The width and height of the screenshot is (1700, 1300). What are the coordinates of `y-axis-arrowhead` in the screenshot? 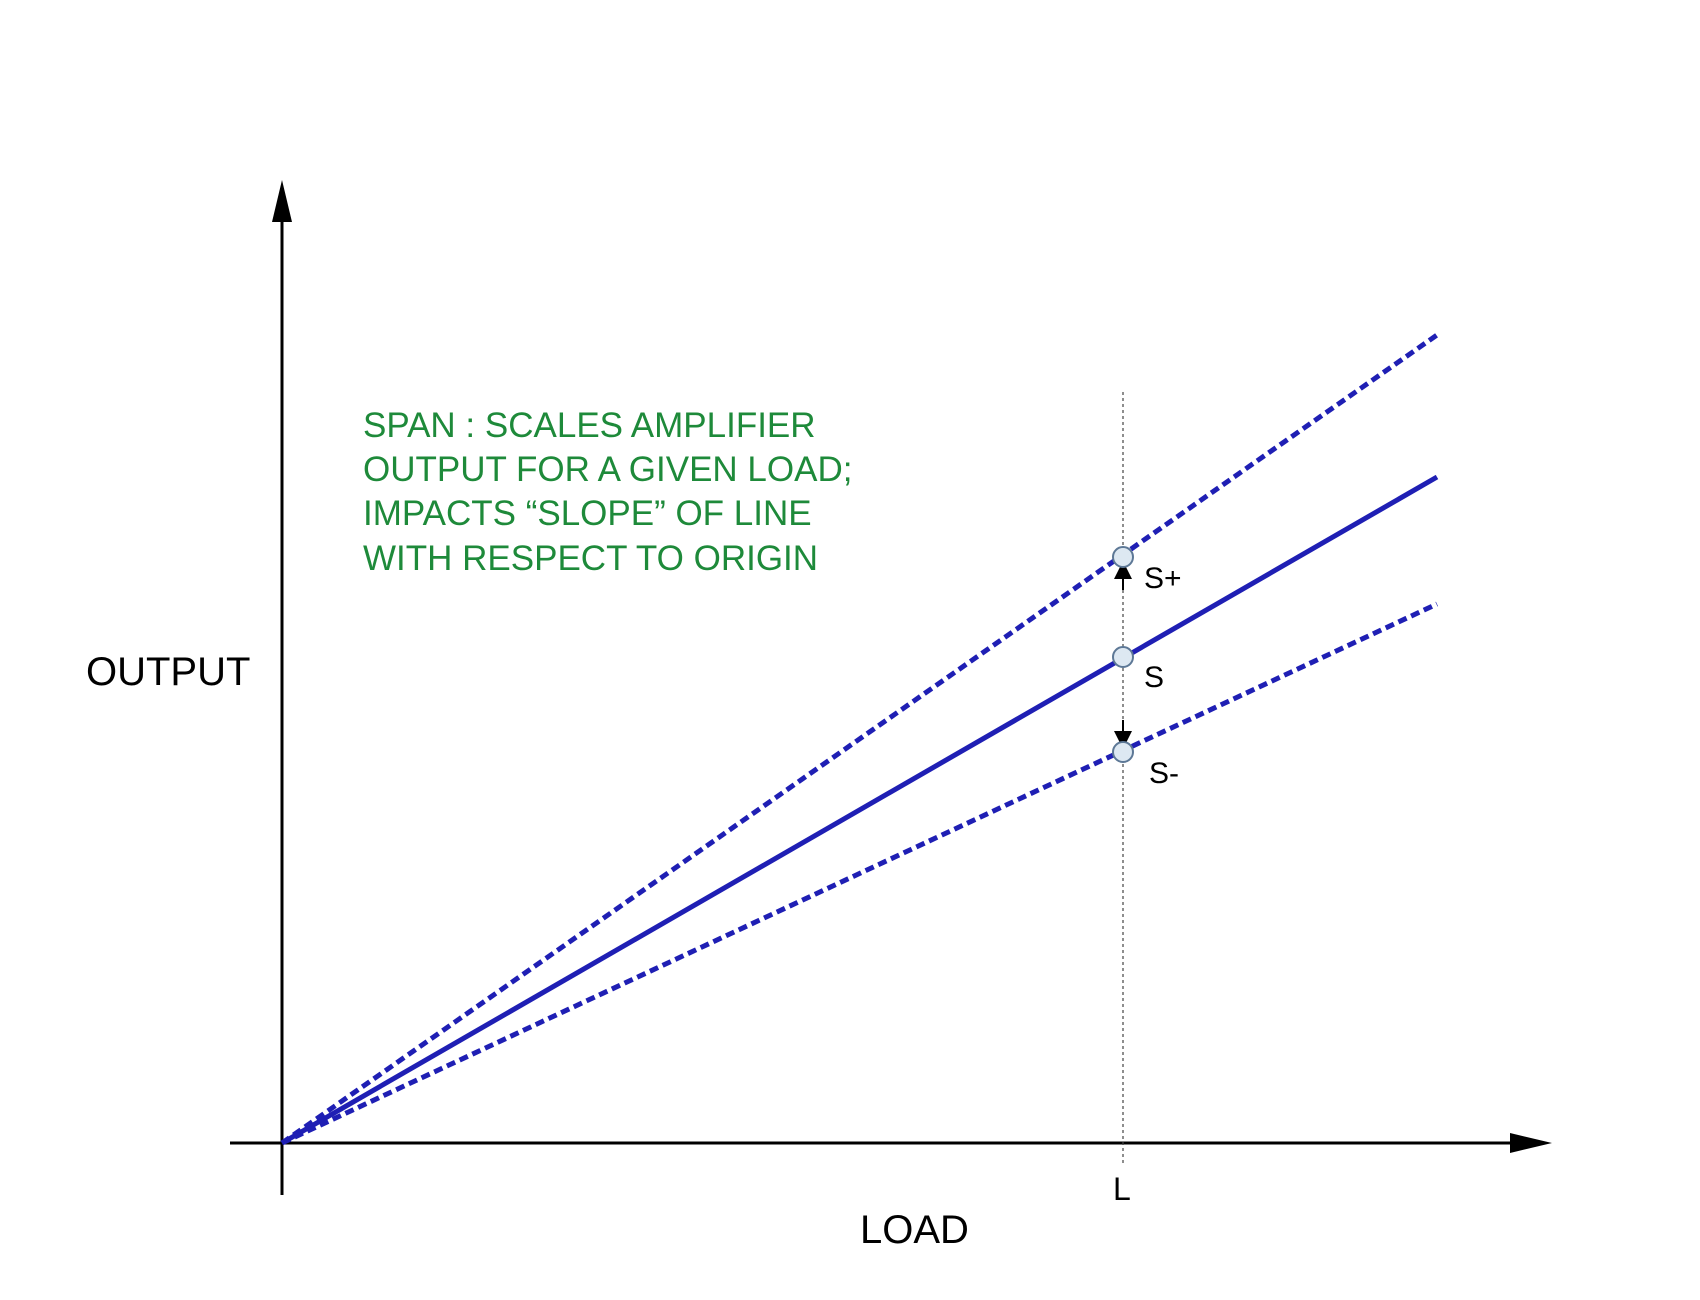 It's located at (282, 201).